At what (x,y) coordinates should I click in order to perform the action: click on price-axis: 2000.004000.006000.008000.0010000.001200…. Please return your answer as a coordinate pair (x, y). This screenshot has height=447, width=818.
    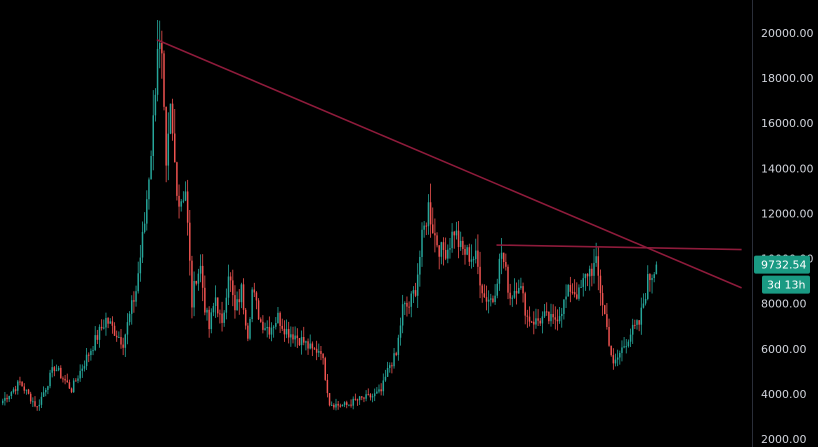
    Looking at the image, I should click on (787, 236).